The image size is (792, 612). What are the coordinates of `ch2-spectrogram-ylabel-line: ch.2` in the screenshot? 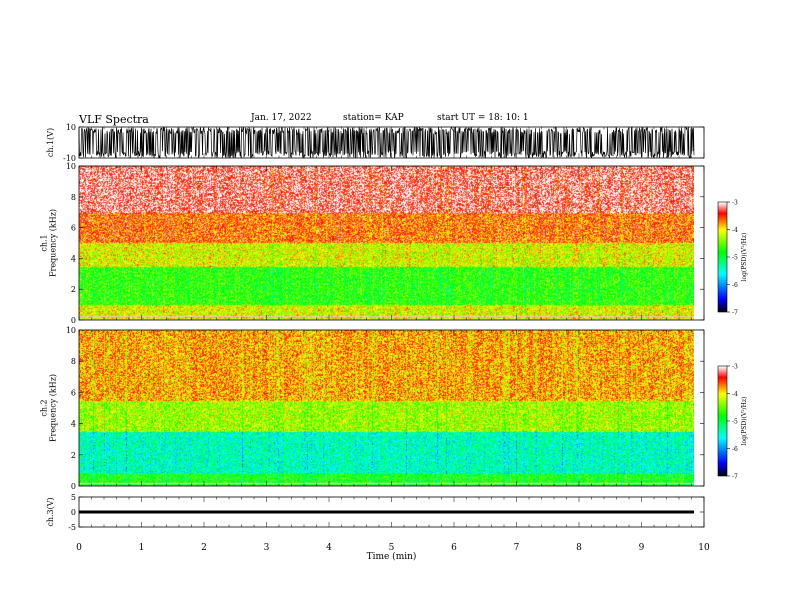 It's located at (44, 407).